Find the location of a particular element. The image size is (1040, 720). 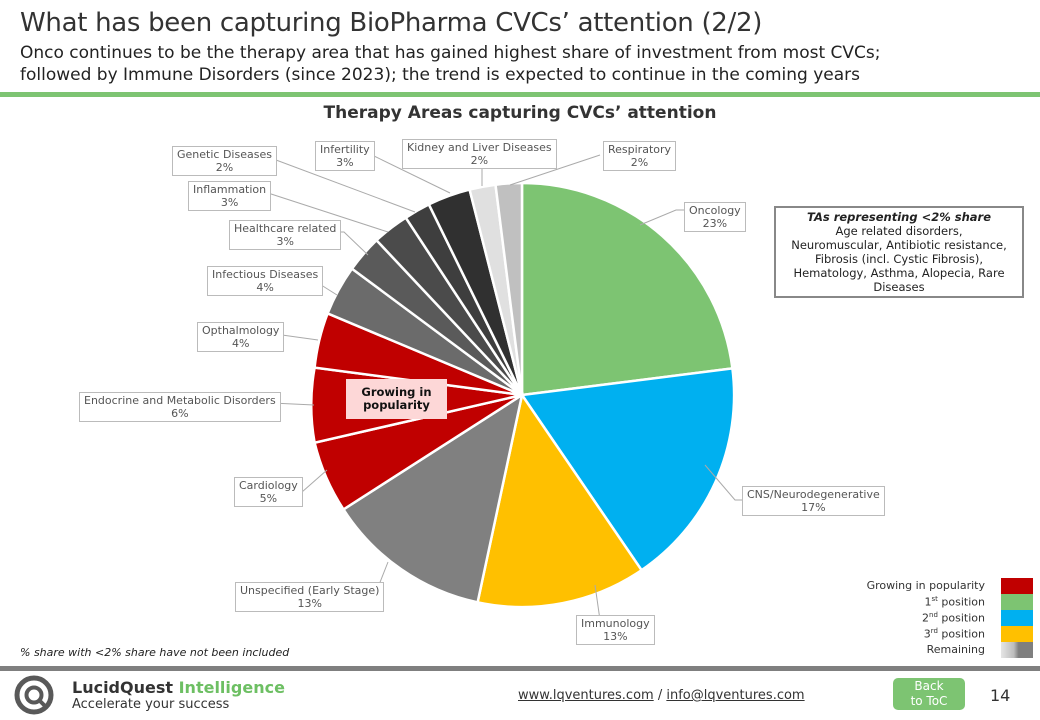

legend-item-first: 1st position is located at coordinates (927, 602).